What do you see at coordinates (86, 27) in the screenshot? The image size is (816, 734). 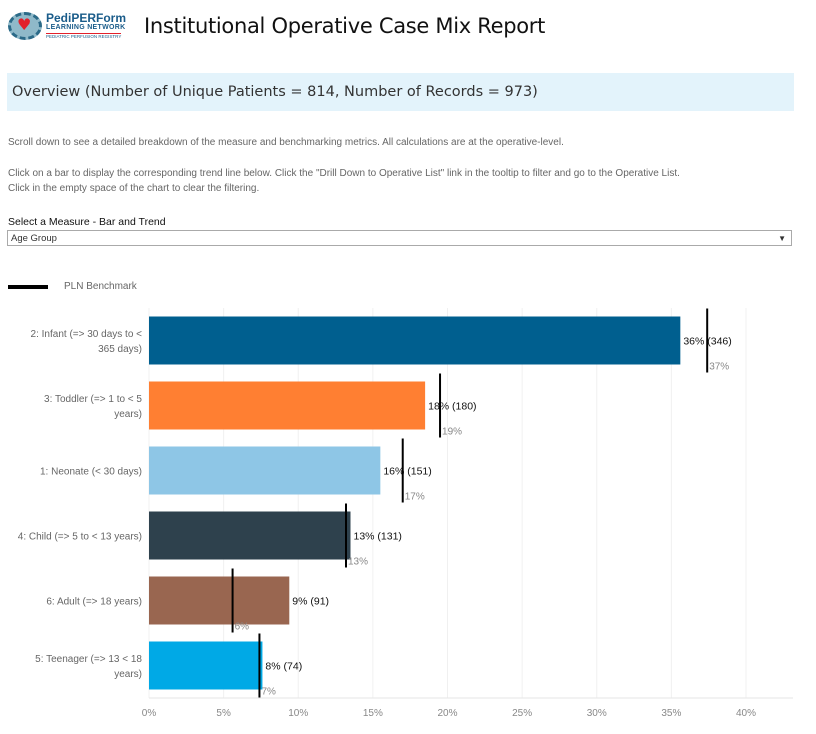 I see `logo-subtext: LEARNING NETWORK` at bounding box center [86, 27].